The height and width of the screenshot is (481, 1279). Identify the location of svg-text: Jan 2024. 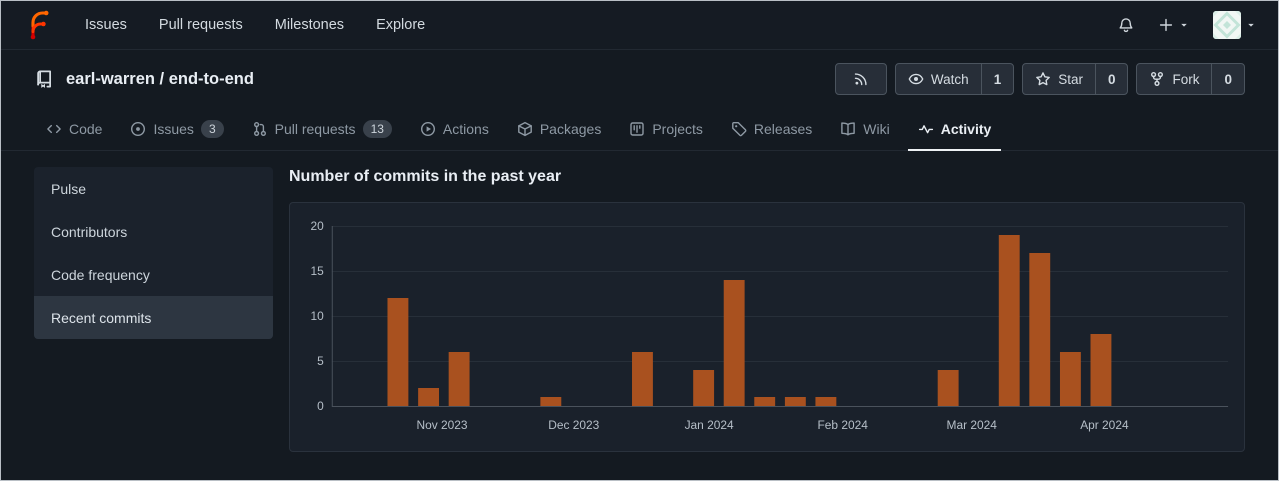
(709, 425).